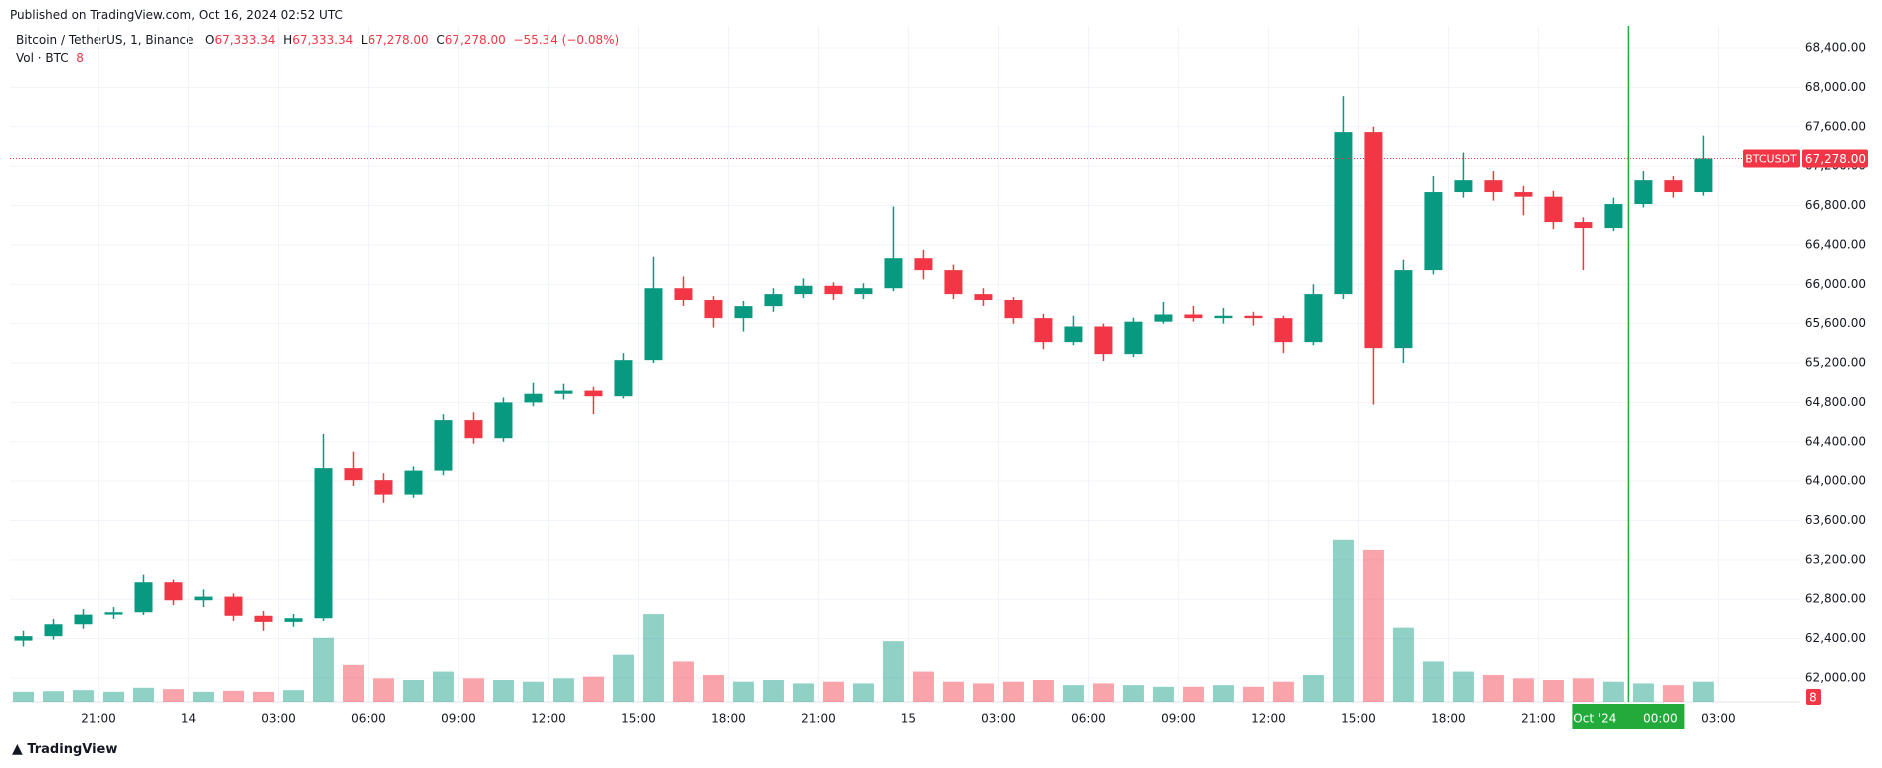 This screenshot has width=1882, height=768. What do you see at coordinates (65, 749) in the screenshot?
I see `footer-logo: ▲ TradingView` at bounding box center [65, 749].